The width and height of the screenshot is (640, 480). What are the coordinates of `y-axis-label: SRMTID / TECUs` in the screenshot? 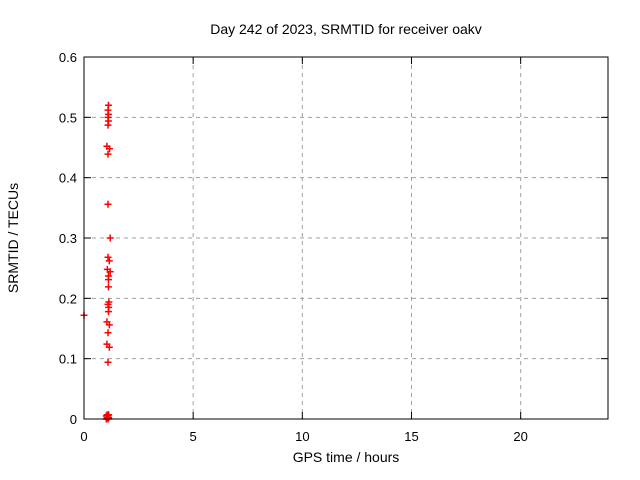 It's located at (13, 238).